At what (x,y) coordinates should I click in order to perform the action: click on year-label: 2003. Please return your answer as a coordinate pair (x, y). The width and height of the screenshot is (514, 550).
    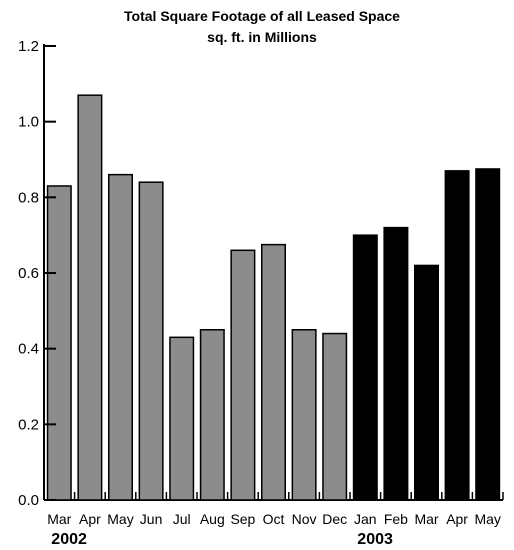
    Looking at the image, I should click on (375, 539).